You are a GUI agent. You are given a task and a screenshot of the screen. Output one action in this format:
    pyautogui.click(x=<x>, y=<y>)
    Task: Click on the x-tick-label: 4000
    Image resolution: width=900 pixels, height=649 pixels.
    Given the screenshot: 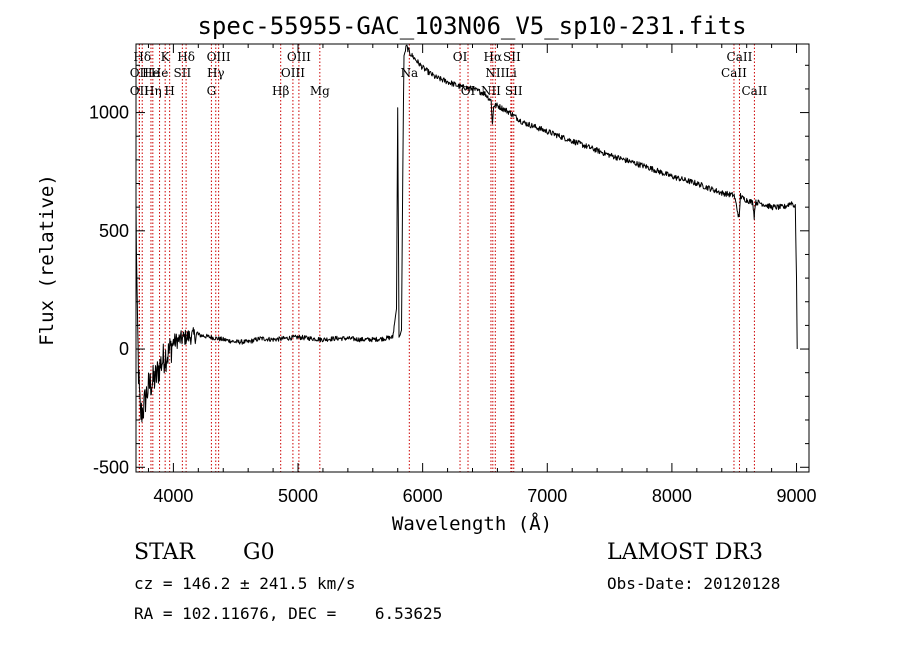 What is the action you would take?
    pyautogui.click(x=173, y=496)
    